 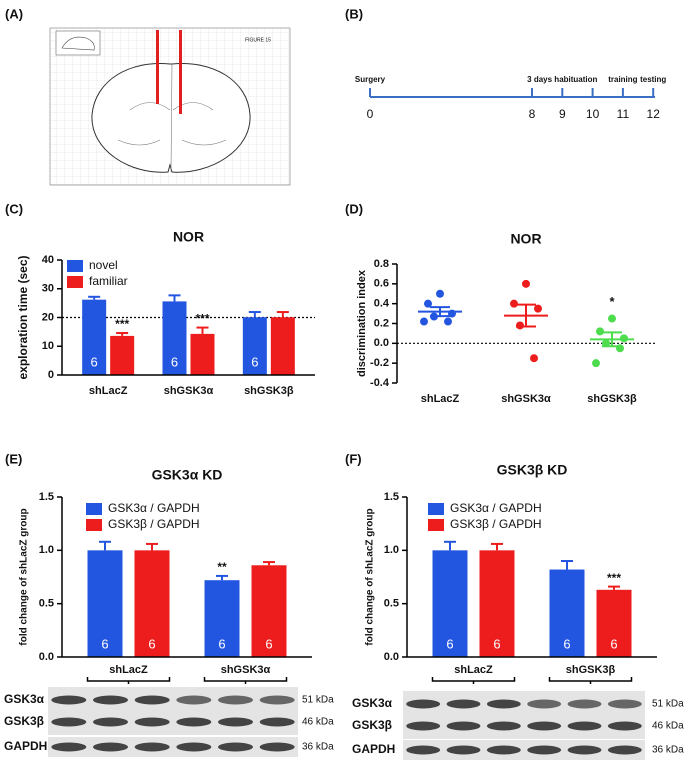 What do you see at coordinates (362, 323) in the screenshot?
I see `y-axis-label: discrimination index` at bounding box center [362, 323].